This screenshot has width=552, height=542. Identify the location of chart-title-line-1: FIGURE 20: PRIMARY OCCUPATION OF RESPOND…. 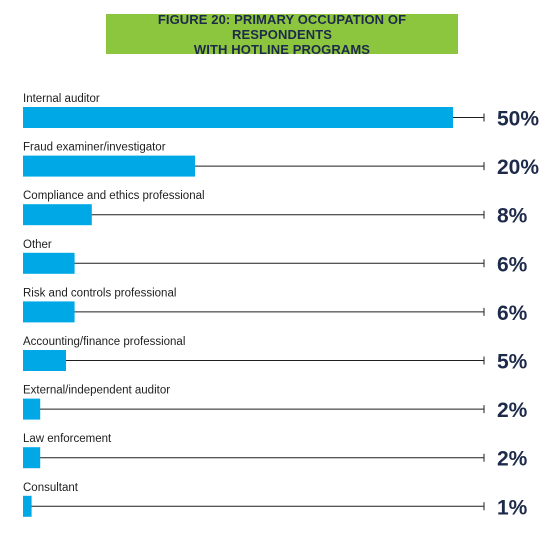
(282, 26).